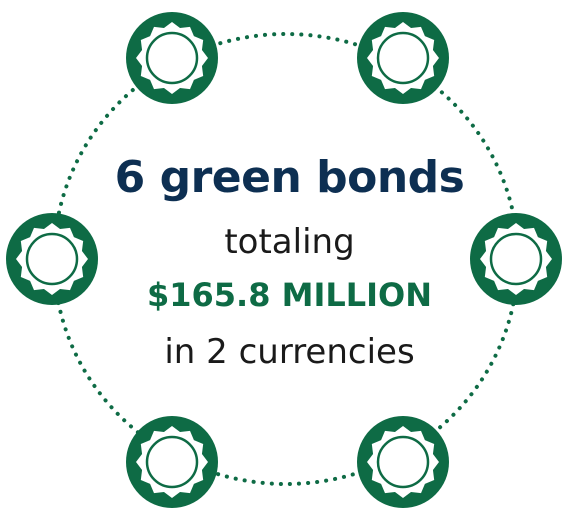 This screenshot has height=520, width=579. What do you see at coordinates (289, 295) in the screenshot?
I see `amount-text: $165.8 MILLION` at bounding box center [289, 295].